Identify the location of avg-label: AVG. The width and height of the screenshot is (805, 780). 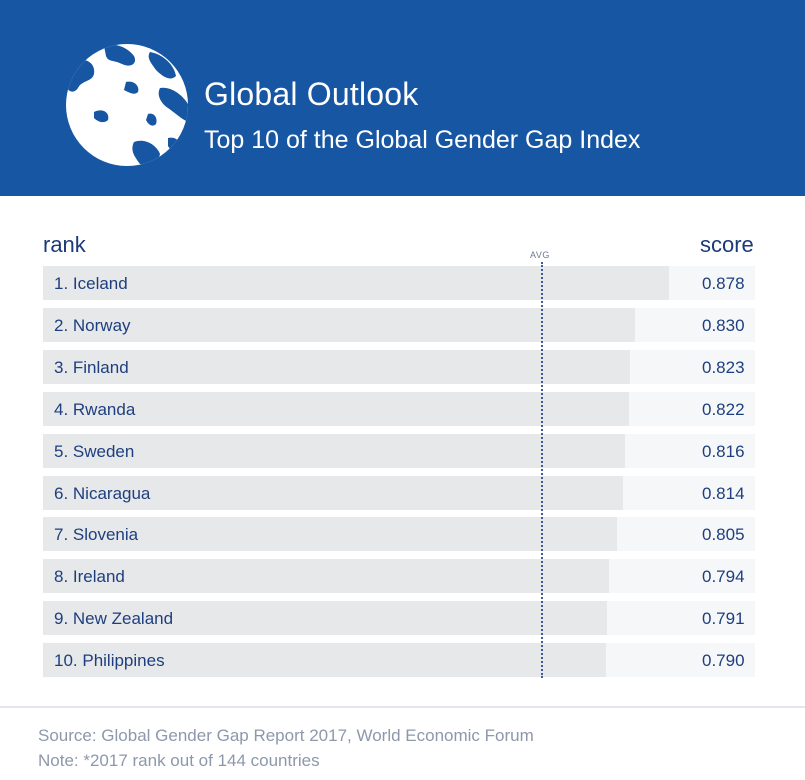
(540, 255).